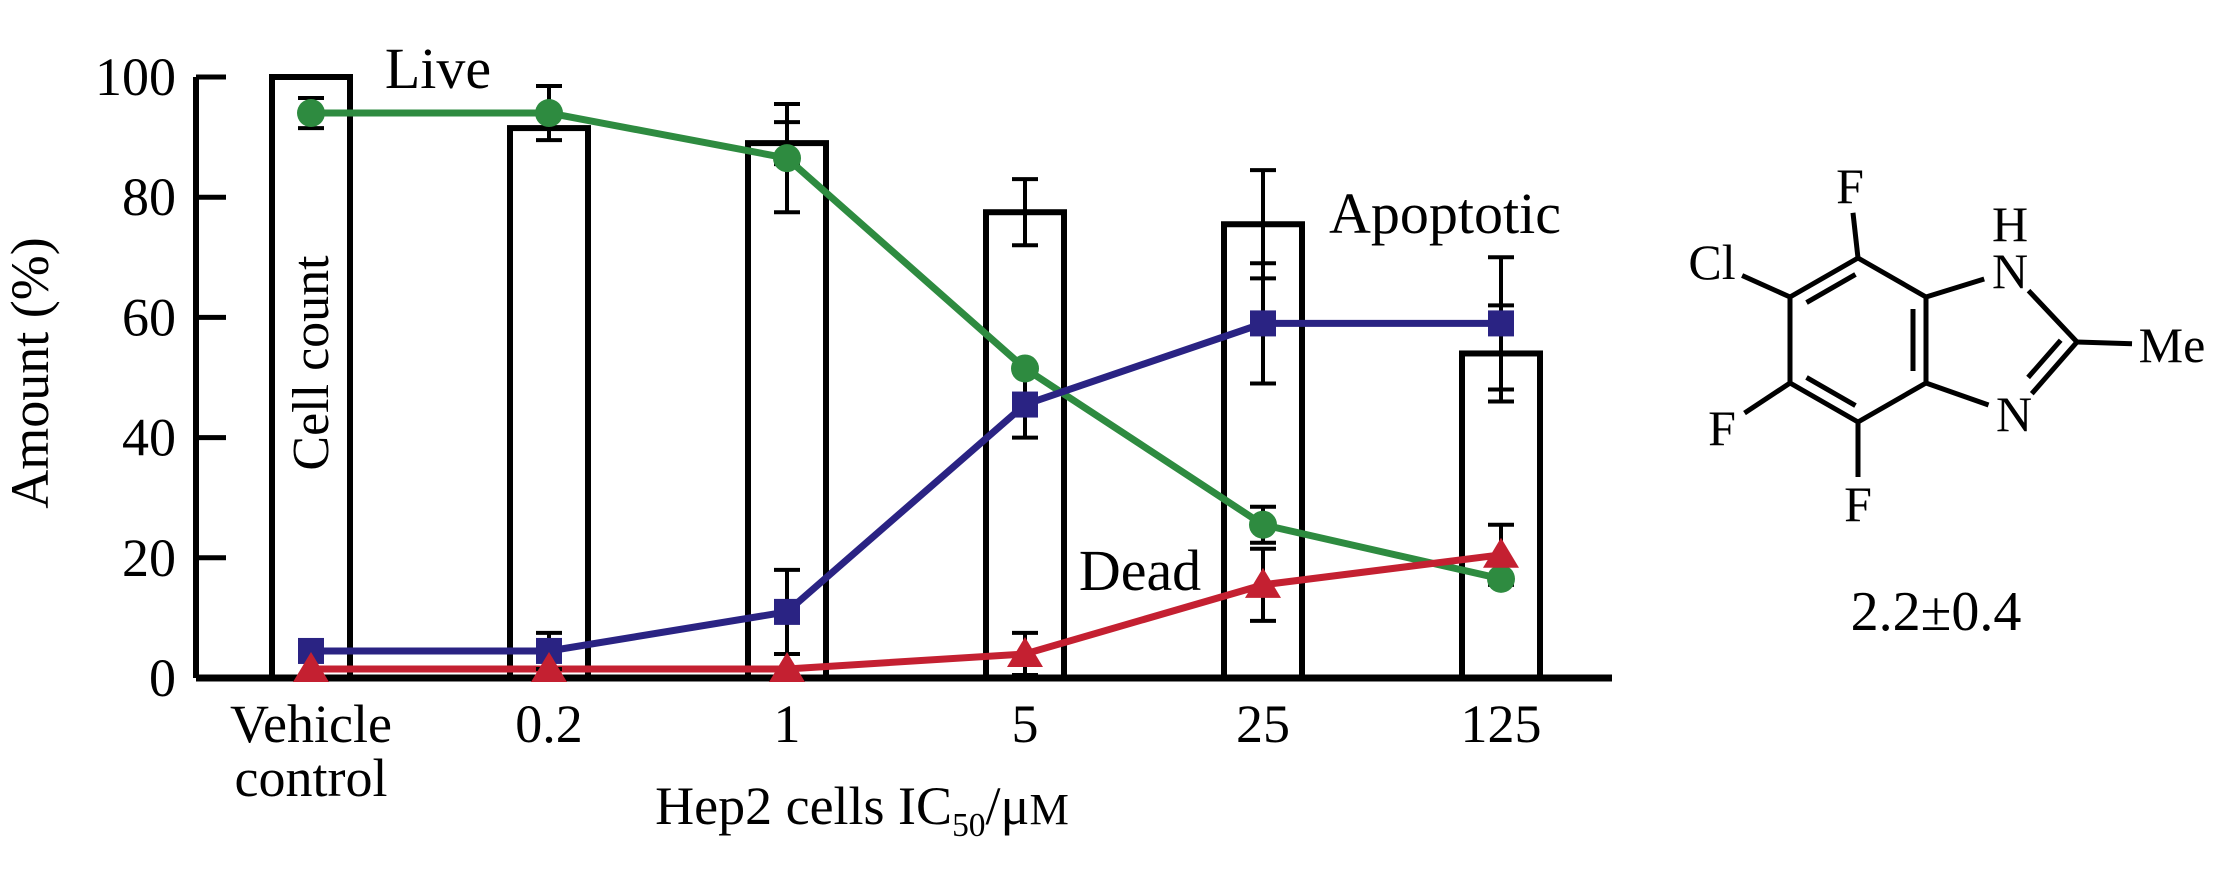 The image size is (2213, 886). What do you see at coordinates (1767, 398) in the screenshot?
I see `bond-E-F5` at bounding box center [1767, 398].